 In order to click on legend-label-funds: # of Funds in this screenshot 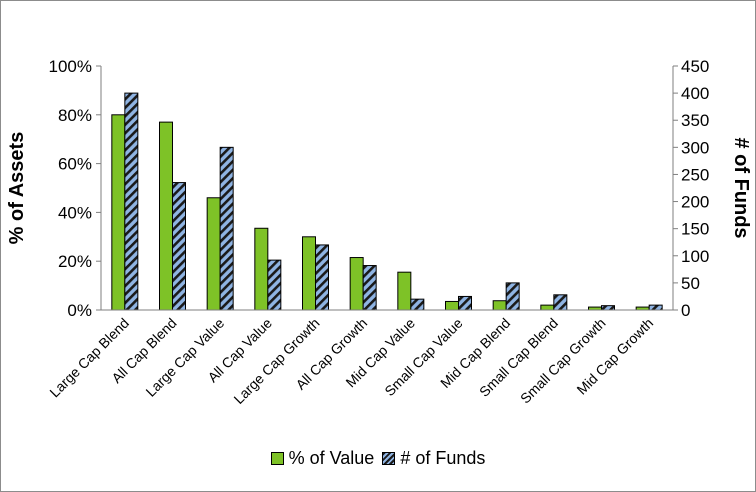, I will do `click(443, 458)`.